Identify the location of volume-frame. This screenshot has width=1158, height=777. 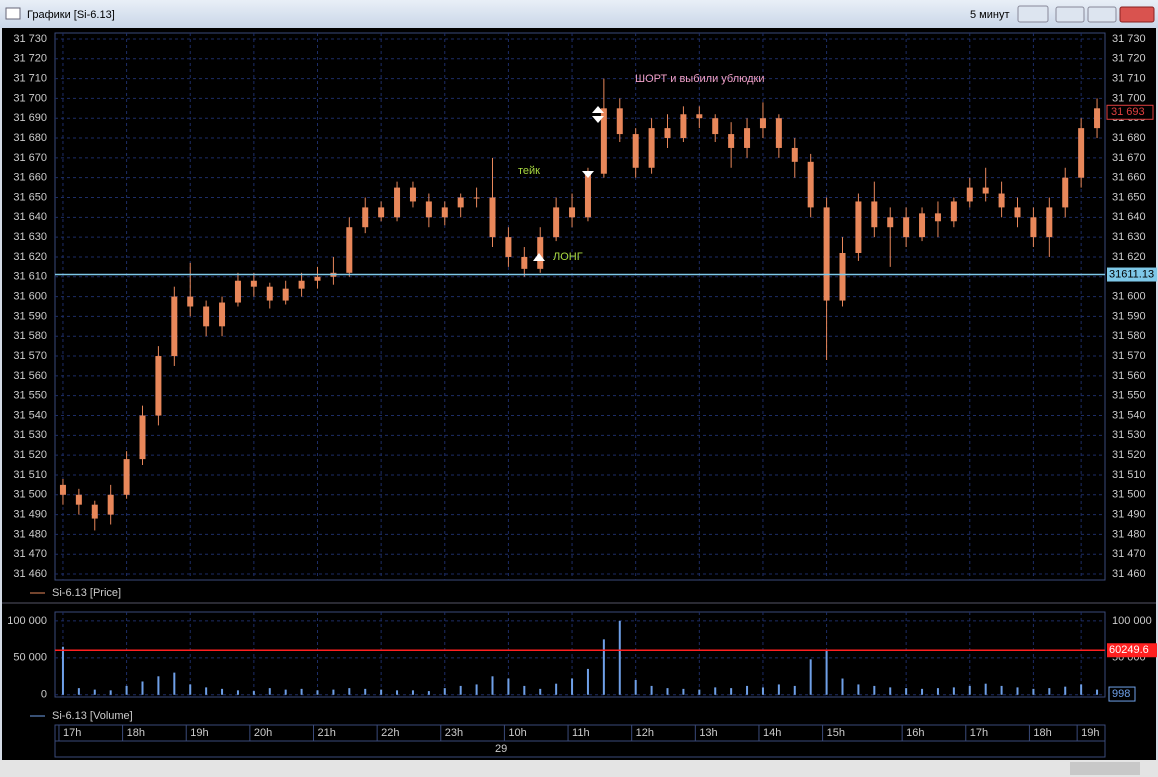
(580, 654).